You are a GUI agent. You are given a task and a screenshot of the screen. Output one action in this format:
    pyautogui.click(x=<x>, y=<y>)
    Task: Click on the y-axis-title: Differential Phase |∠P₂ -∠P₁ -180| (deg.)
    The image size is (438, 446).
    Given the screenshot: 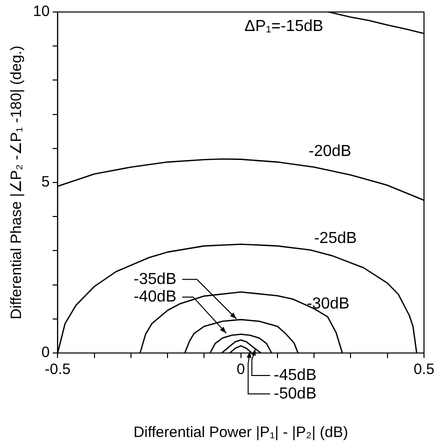 What is the action you would take?
    pyautogui.click(x=17, y=183)
    